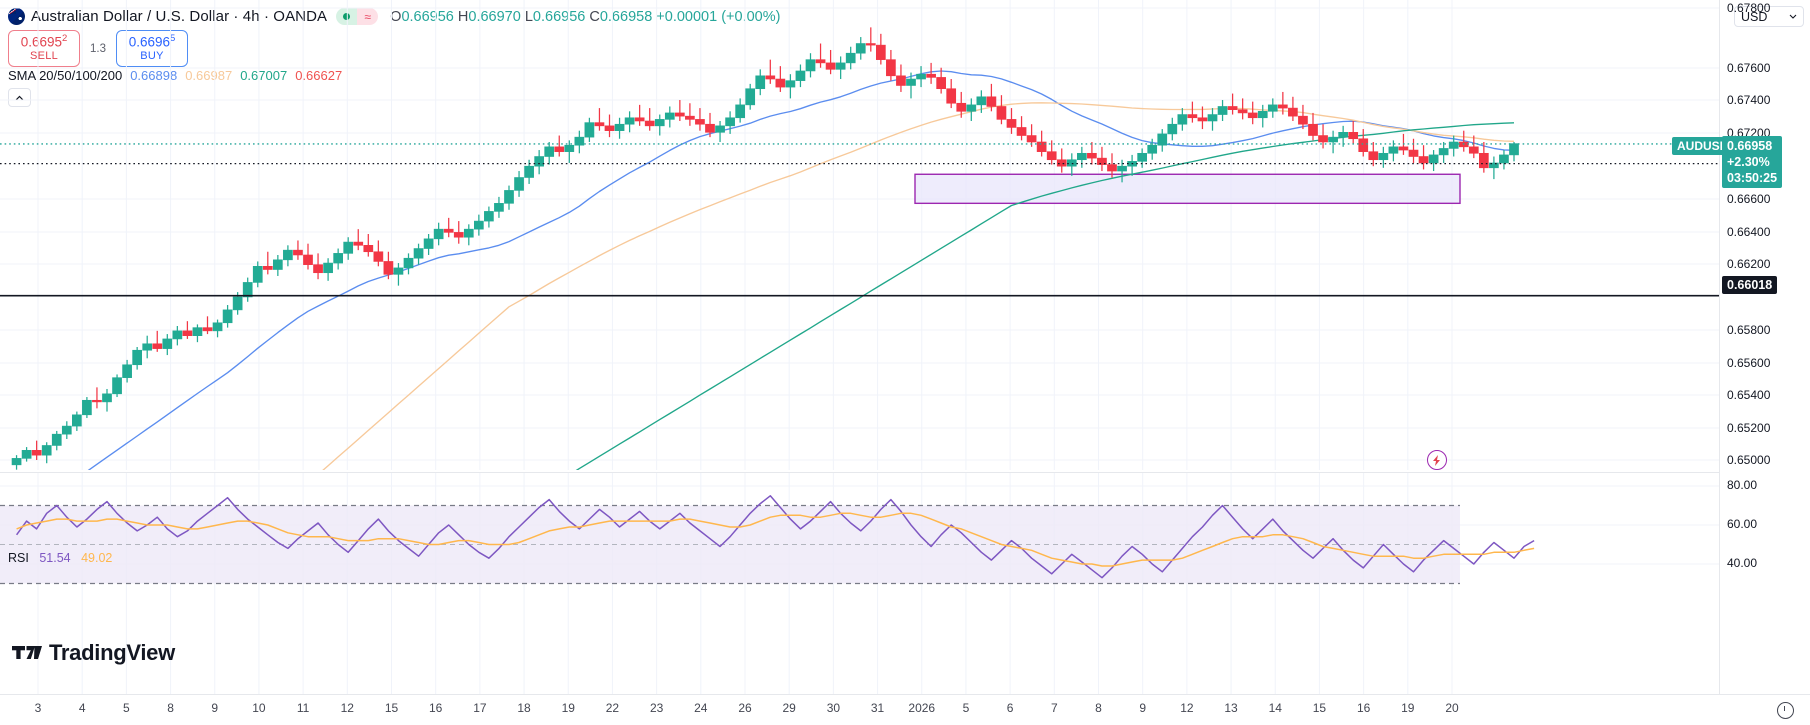 Image resolution: width=1810 pixels, height=725 pixels. I want to click on sma20-value: 0.66898, so click(154, 75).